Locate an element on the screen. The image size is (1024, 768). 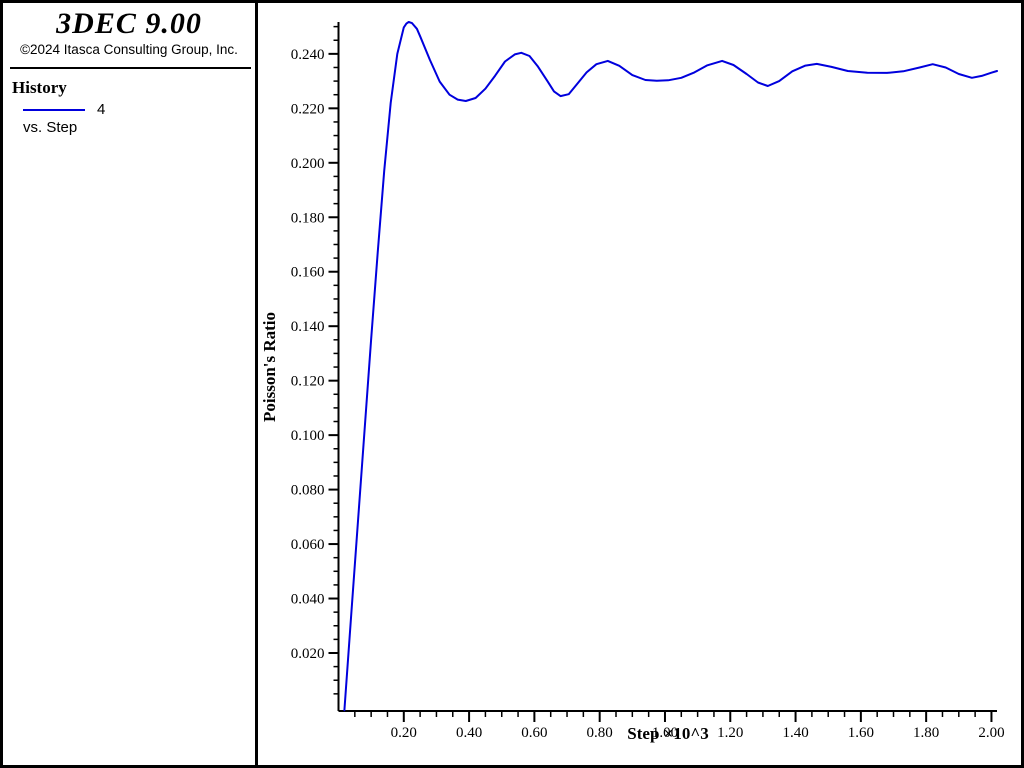
x-tick-label: 0.40 is located at coordinates (469, 733).